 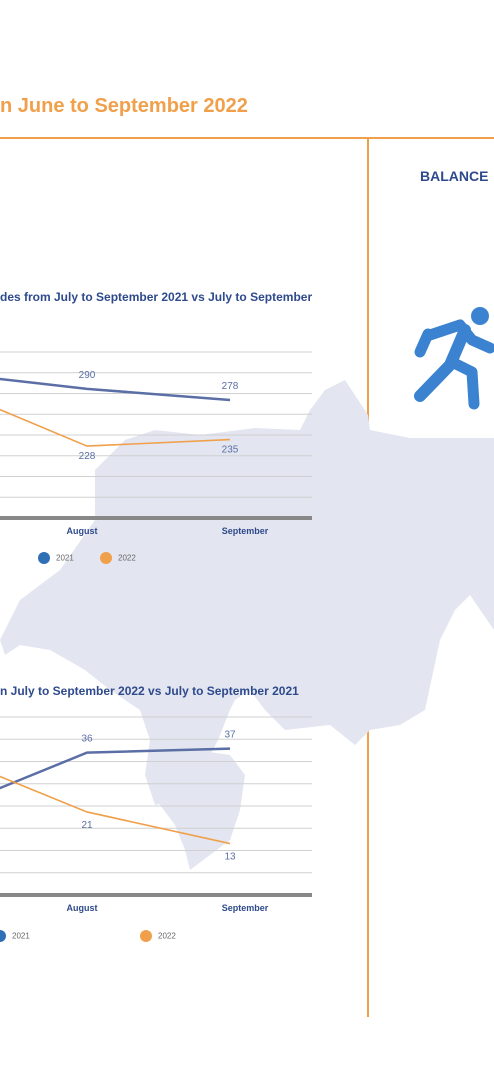 What do you see at coordinates (197, 810) in the screenshot?
I see `map-shape` at bounding box center [197, 810].